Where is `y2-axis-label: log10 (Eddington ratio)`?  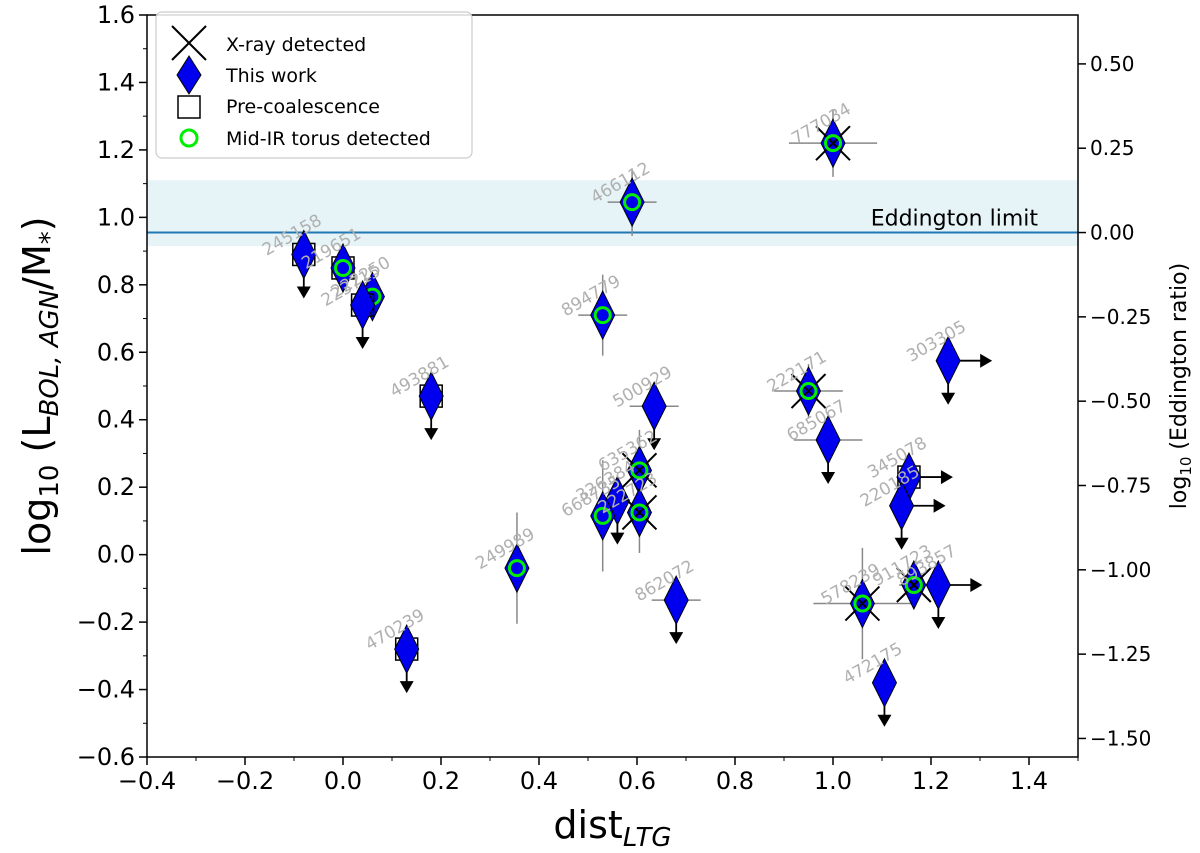
y2-axis-label: log10 (Eddington ratio) is located at coordinates (1181, 386).